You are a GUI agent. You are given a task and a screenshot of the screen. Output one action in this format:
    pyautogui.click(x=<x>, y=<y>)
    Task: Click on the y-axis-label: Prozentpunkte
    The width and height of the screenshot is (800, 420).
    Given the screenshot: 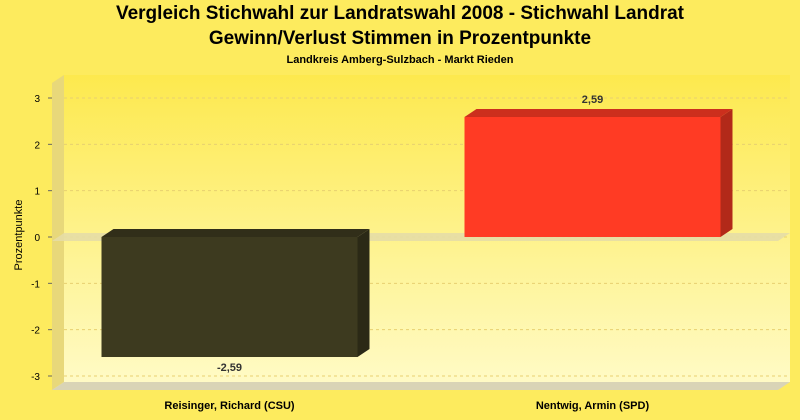 What is the action you would take?
    pyautogui.click(x=19, y=235)
    